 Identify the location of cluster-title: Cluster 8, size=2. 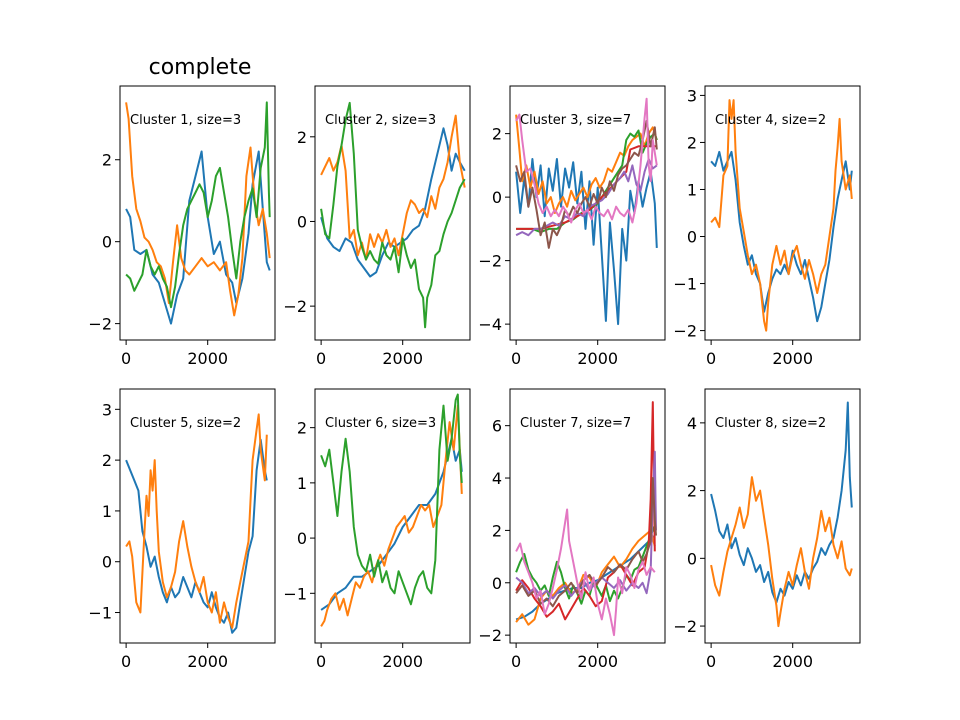
(770, 423).